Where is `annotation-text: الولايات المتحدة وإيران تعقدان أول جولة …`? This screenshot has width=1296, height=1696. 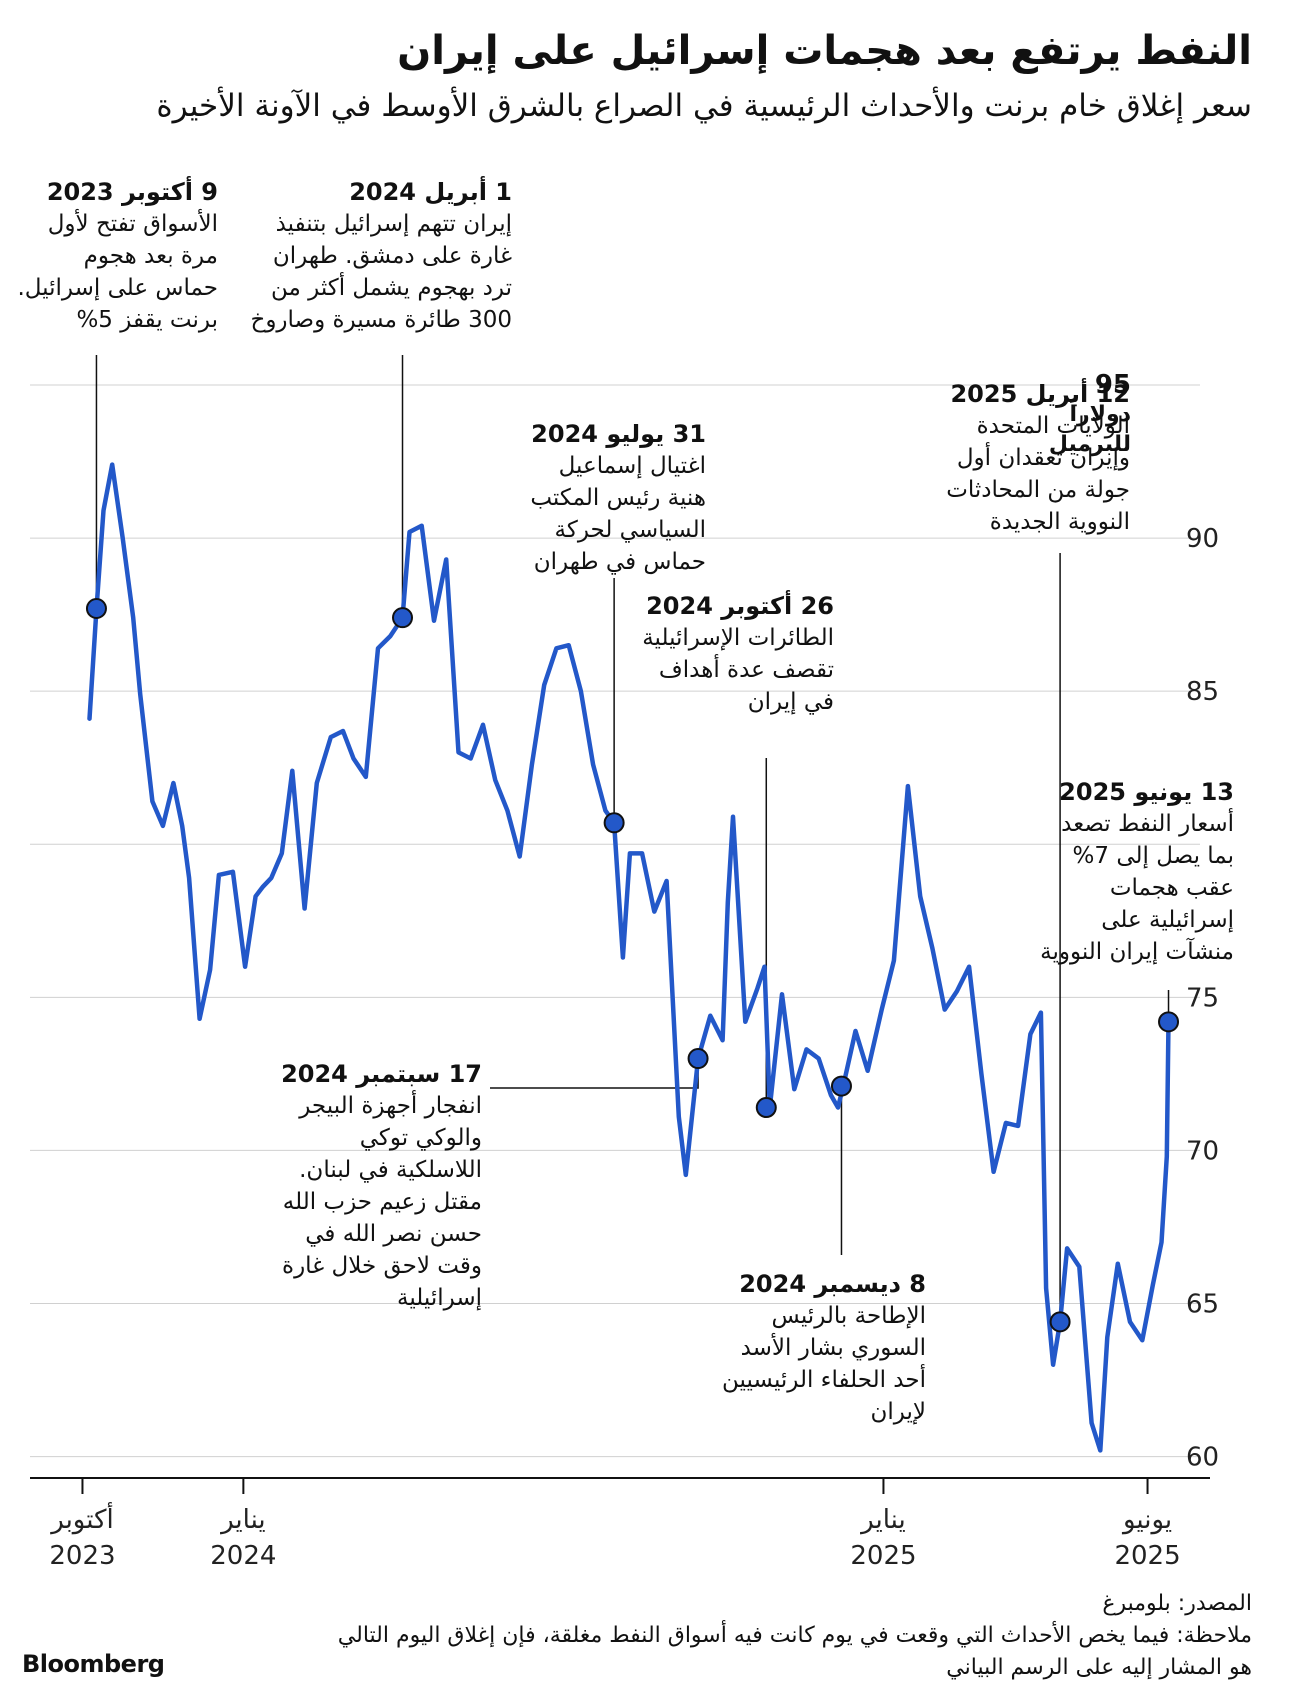
annotation-text: الولايات المتحدة وإيران تعقدان أول جولة … is located at coordinates (1038, 474).